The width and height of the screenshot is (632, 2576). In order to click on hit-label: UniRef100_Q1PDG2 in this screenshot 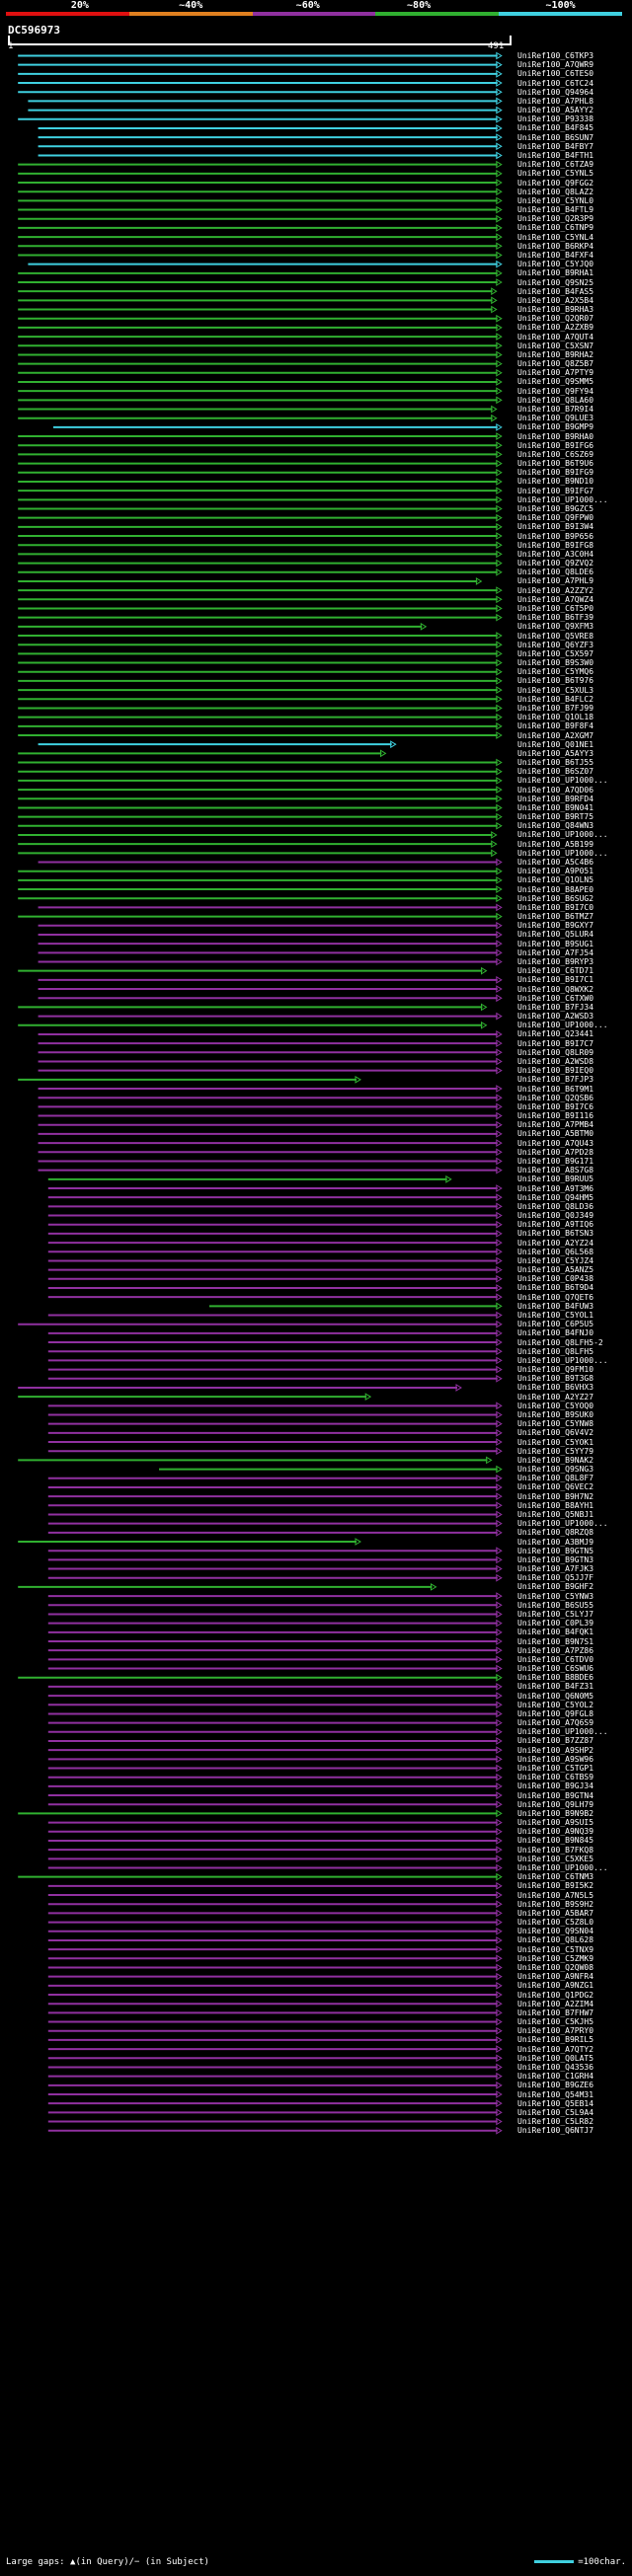, I will do `click(556, 1995)`.